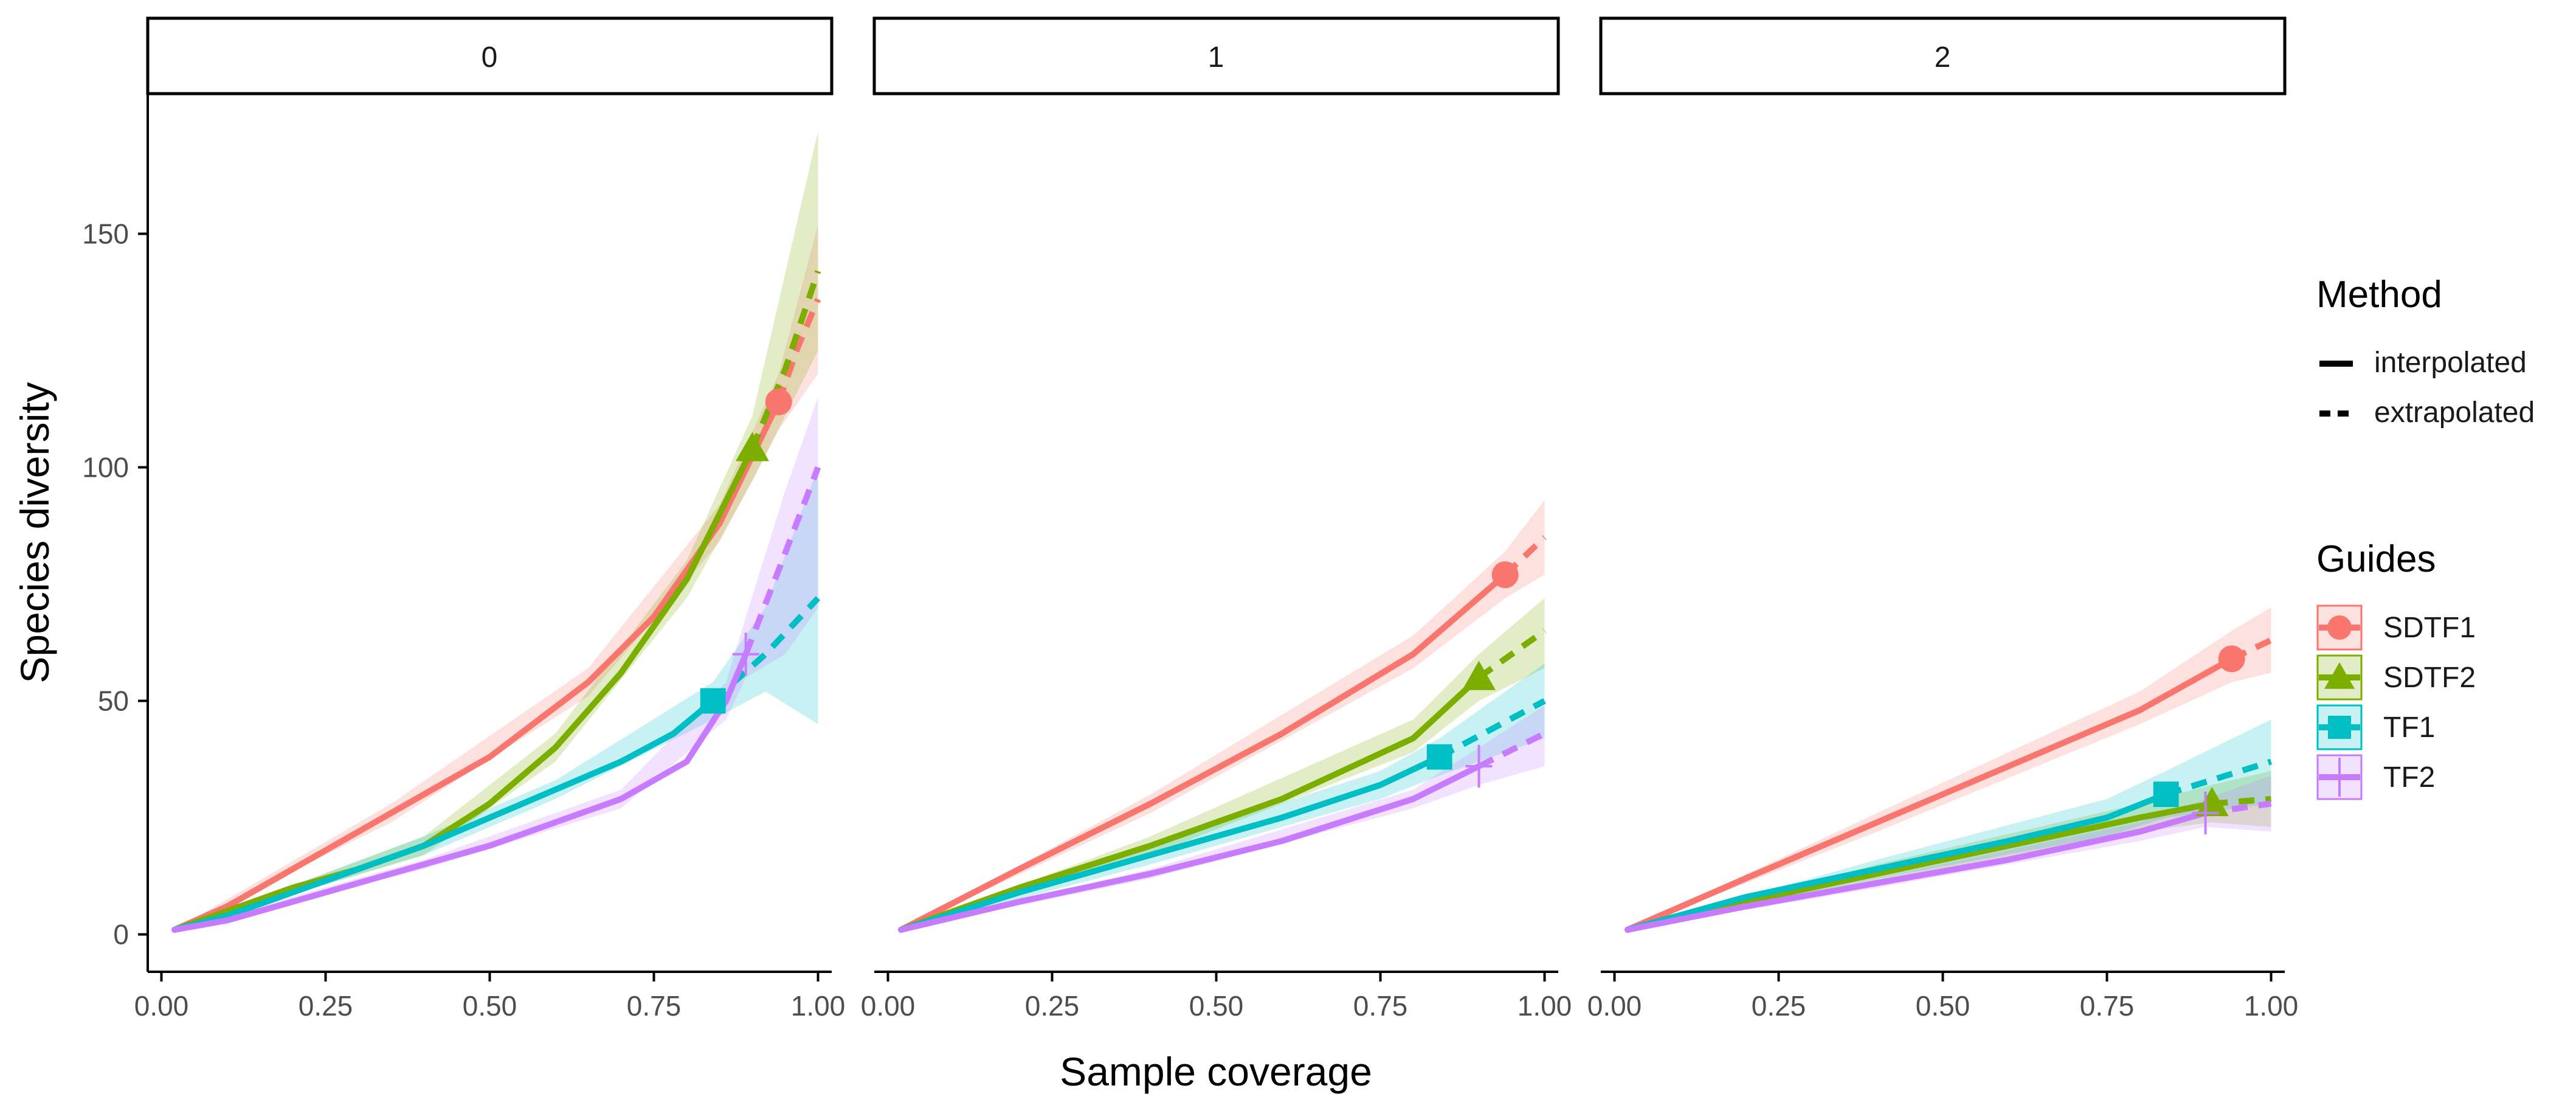 This screenshot has width=2576, height=1108. Describe the element at coordinates (2376, 559) in the screenshot. I see `legend-guides-title: Guides` at that location.